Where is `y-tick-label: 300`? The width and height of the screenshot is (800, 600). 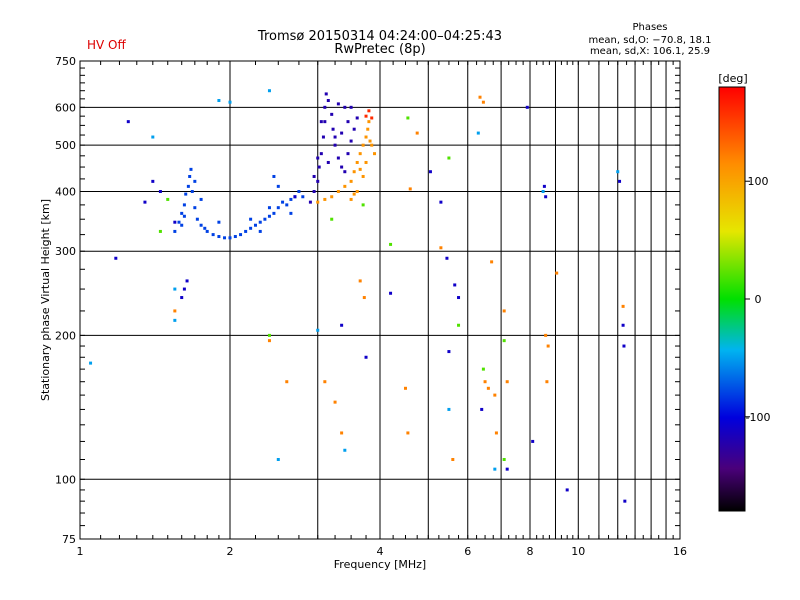 y-tick-label: 300 is located at coordinates (65, 251).